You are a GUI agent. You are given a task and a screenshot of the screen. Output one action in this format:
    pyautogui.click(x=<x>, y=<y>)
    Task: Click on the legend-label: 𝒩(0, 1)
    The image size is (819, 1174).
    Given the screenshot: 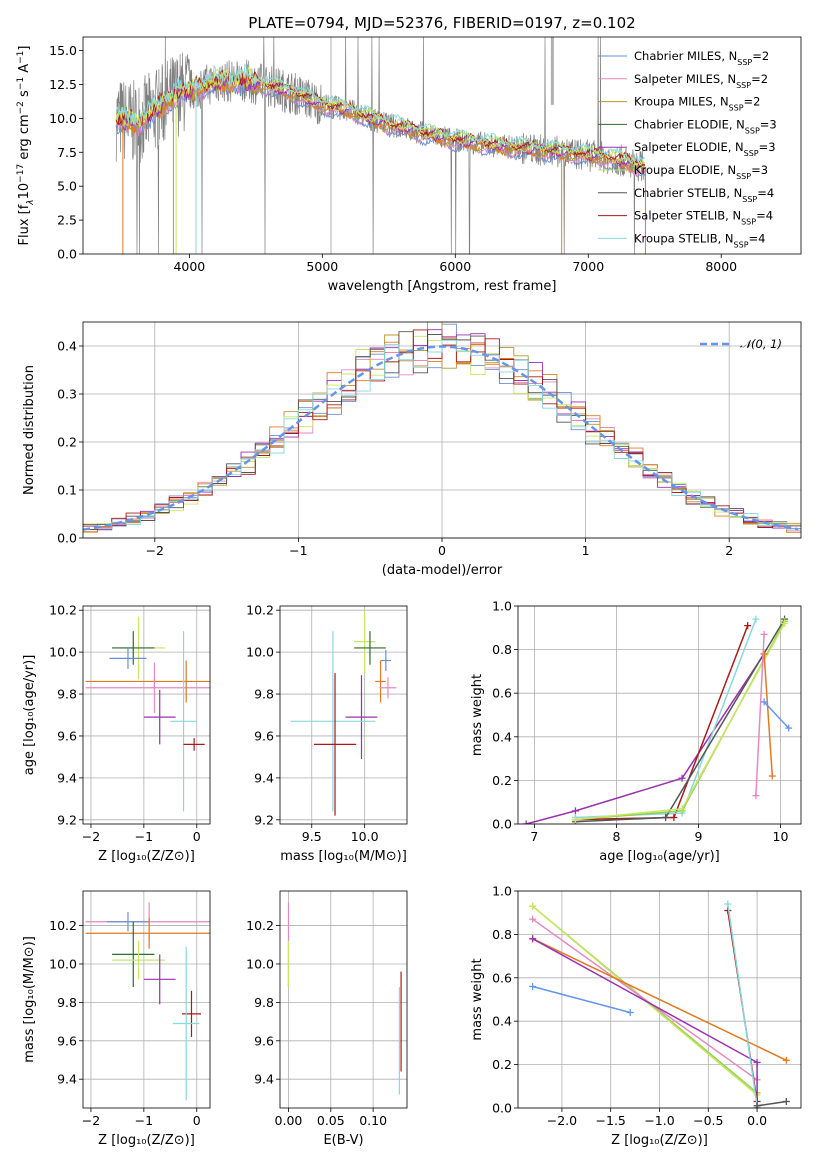 What is the action you would take?
    pyautogui.click(x=761, y=344)
    